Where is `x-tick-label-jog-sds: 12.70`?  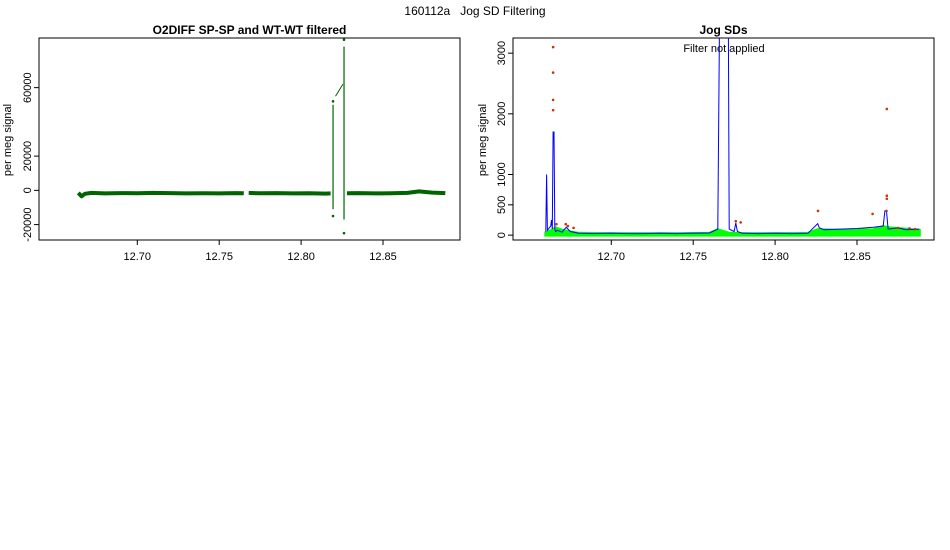
x-tick-label-jog-sds: 12.70 is located at coordinates (612, 257).